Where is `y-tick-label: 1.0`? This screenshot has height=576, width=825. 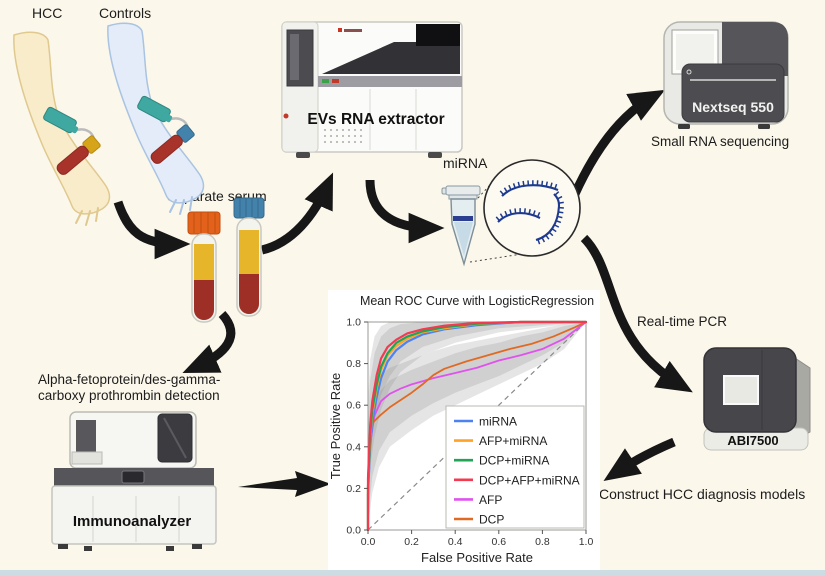
y-tick-label: 1.0 is located at coordinates (353, 323).